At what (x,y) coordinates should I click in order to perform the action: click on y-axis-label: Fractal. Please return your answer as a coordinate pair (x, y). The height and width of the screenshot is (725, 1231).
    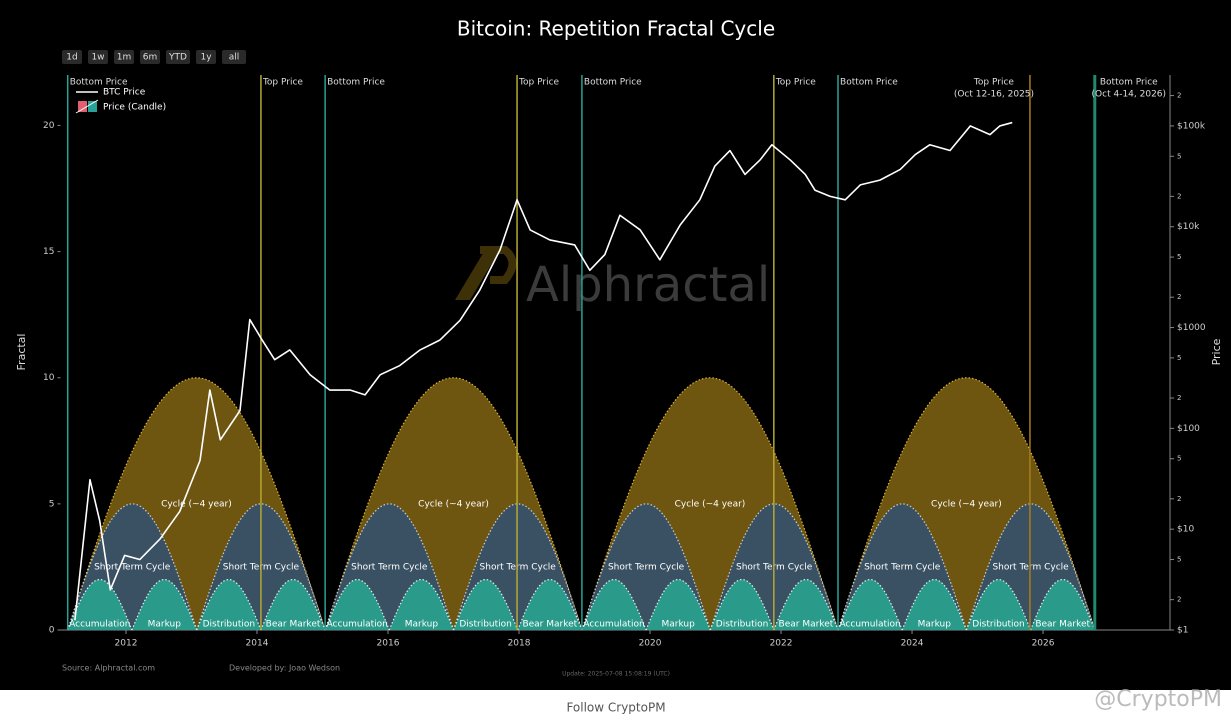
    Looking at the image, I should click on (21, 352).